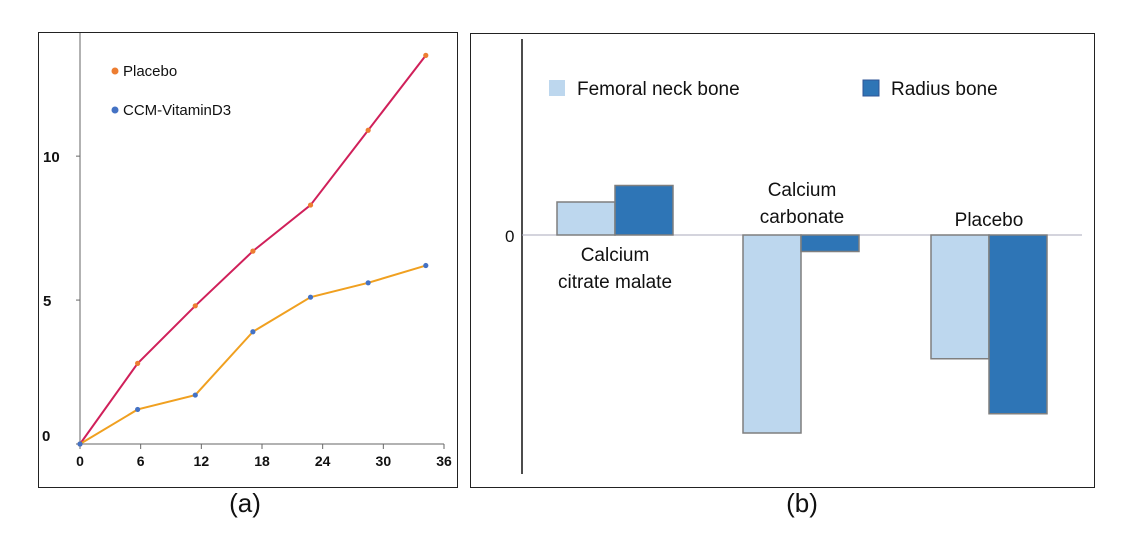 This screenshot has height=537, width=1126. Describe the element at coordinates (51, 157) in the screenshot. I see `y-tick-label: 10` at that location.